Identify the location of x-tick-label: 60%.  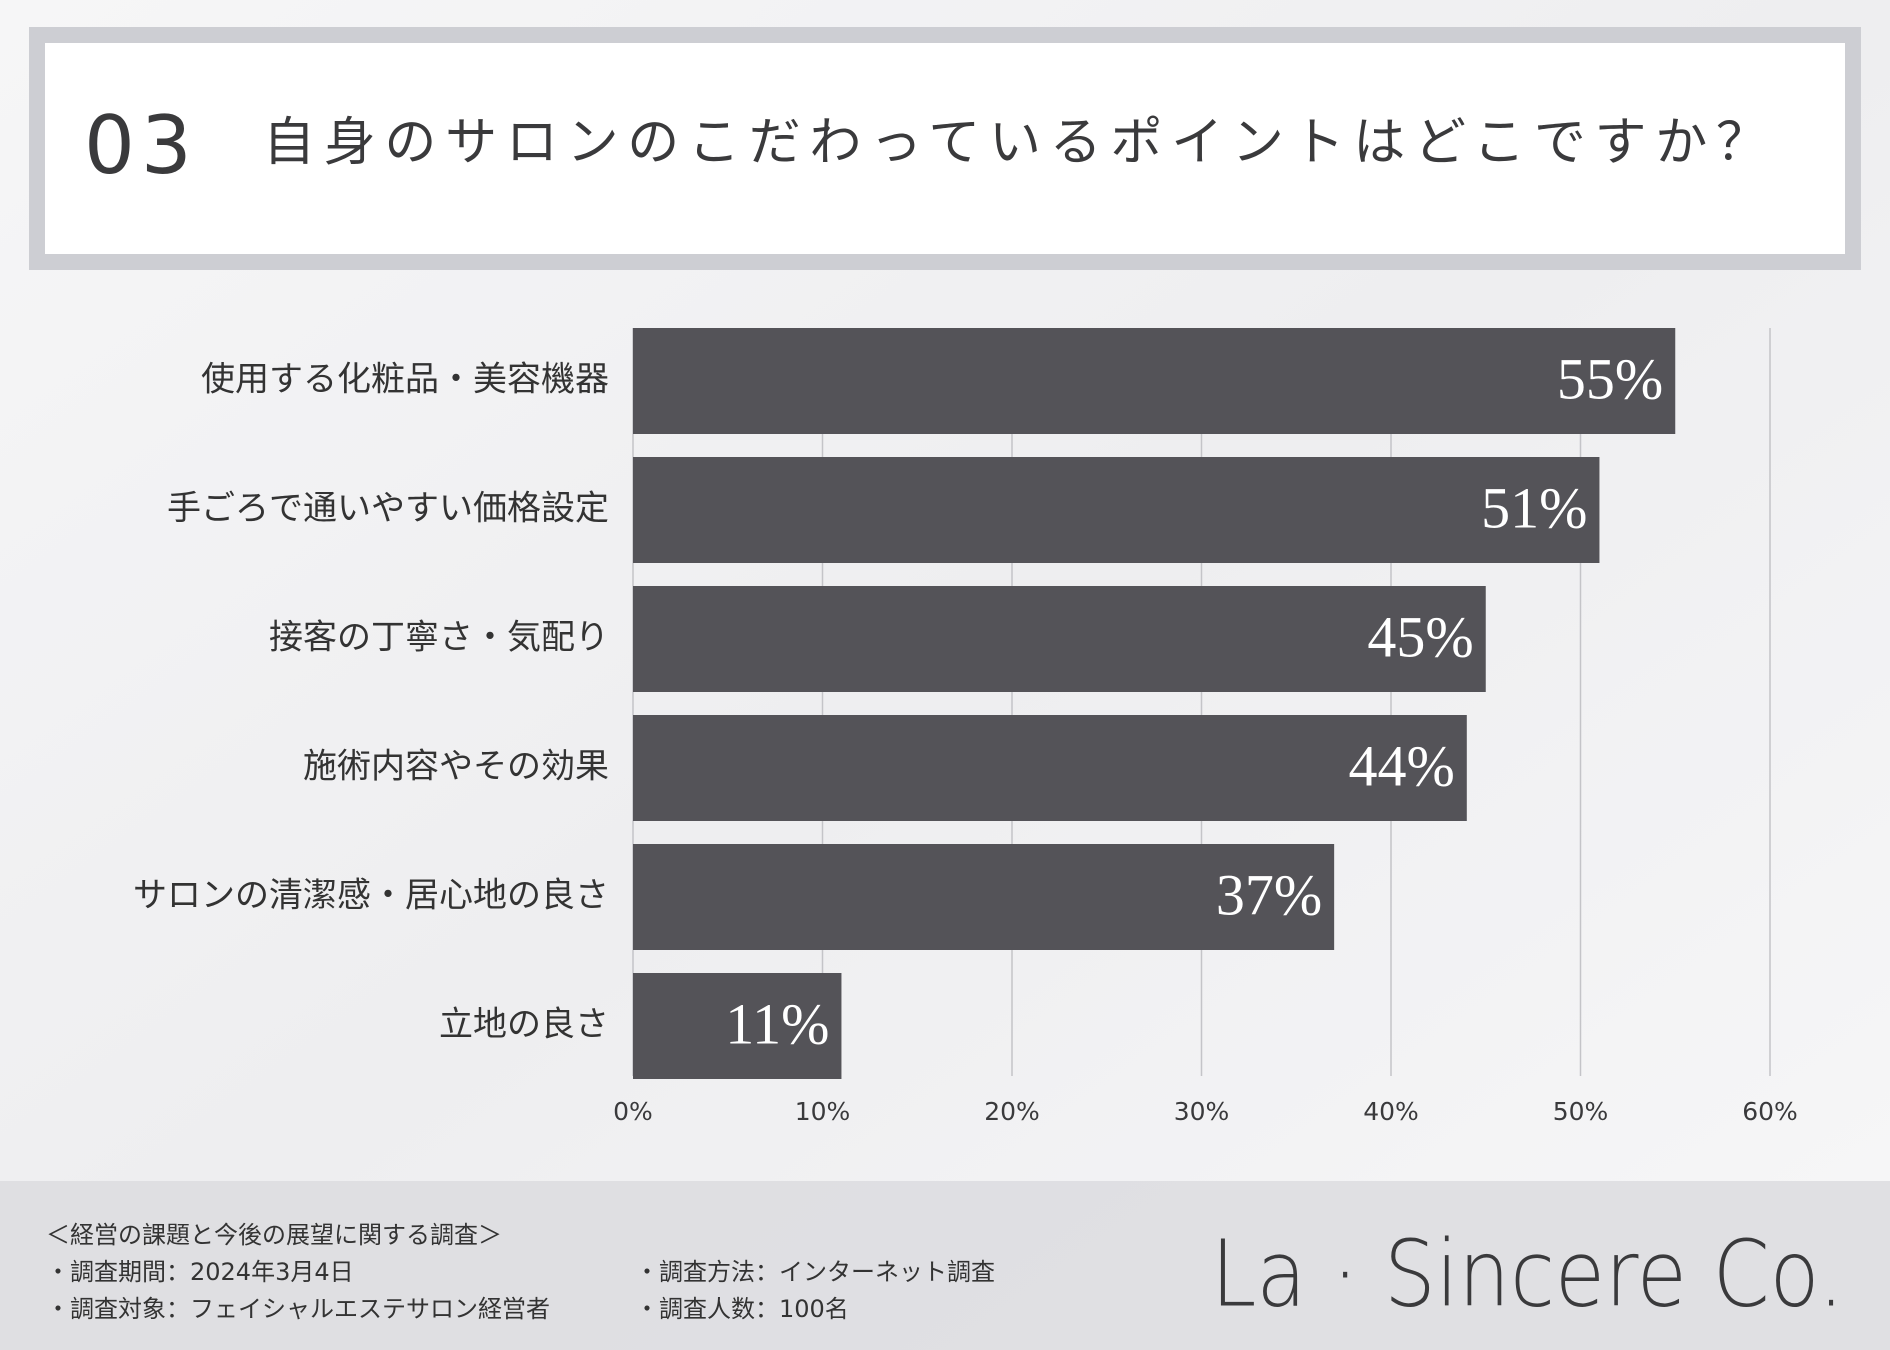
(1770, 1111).